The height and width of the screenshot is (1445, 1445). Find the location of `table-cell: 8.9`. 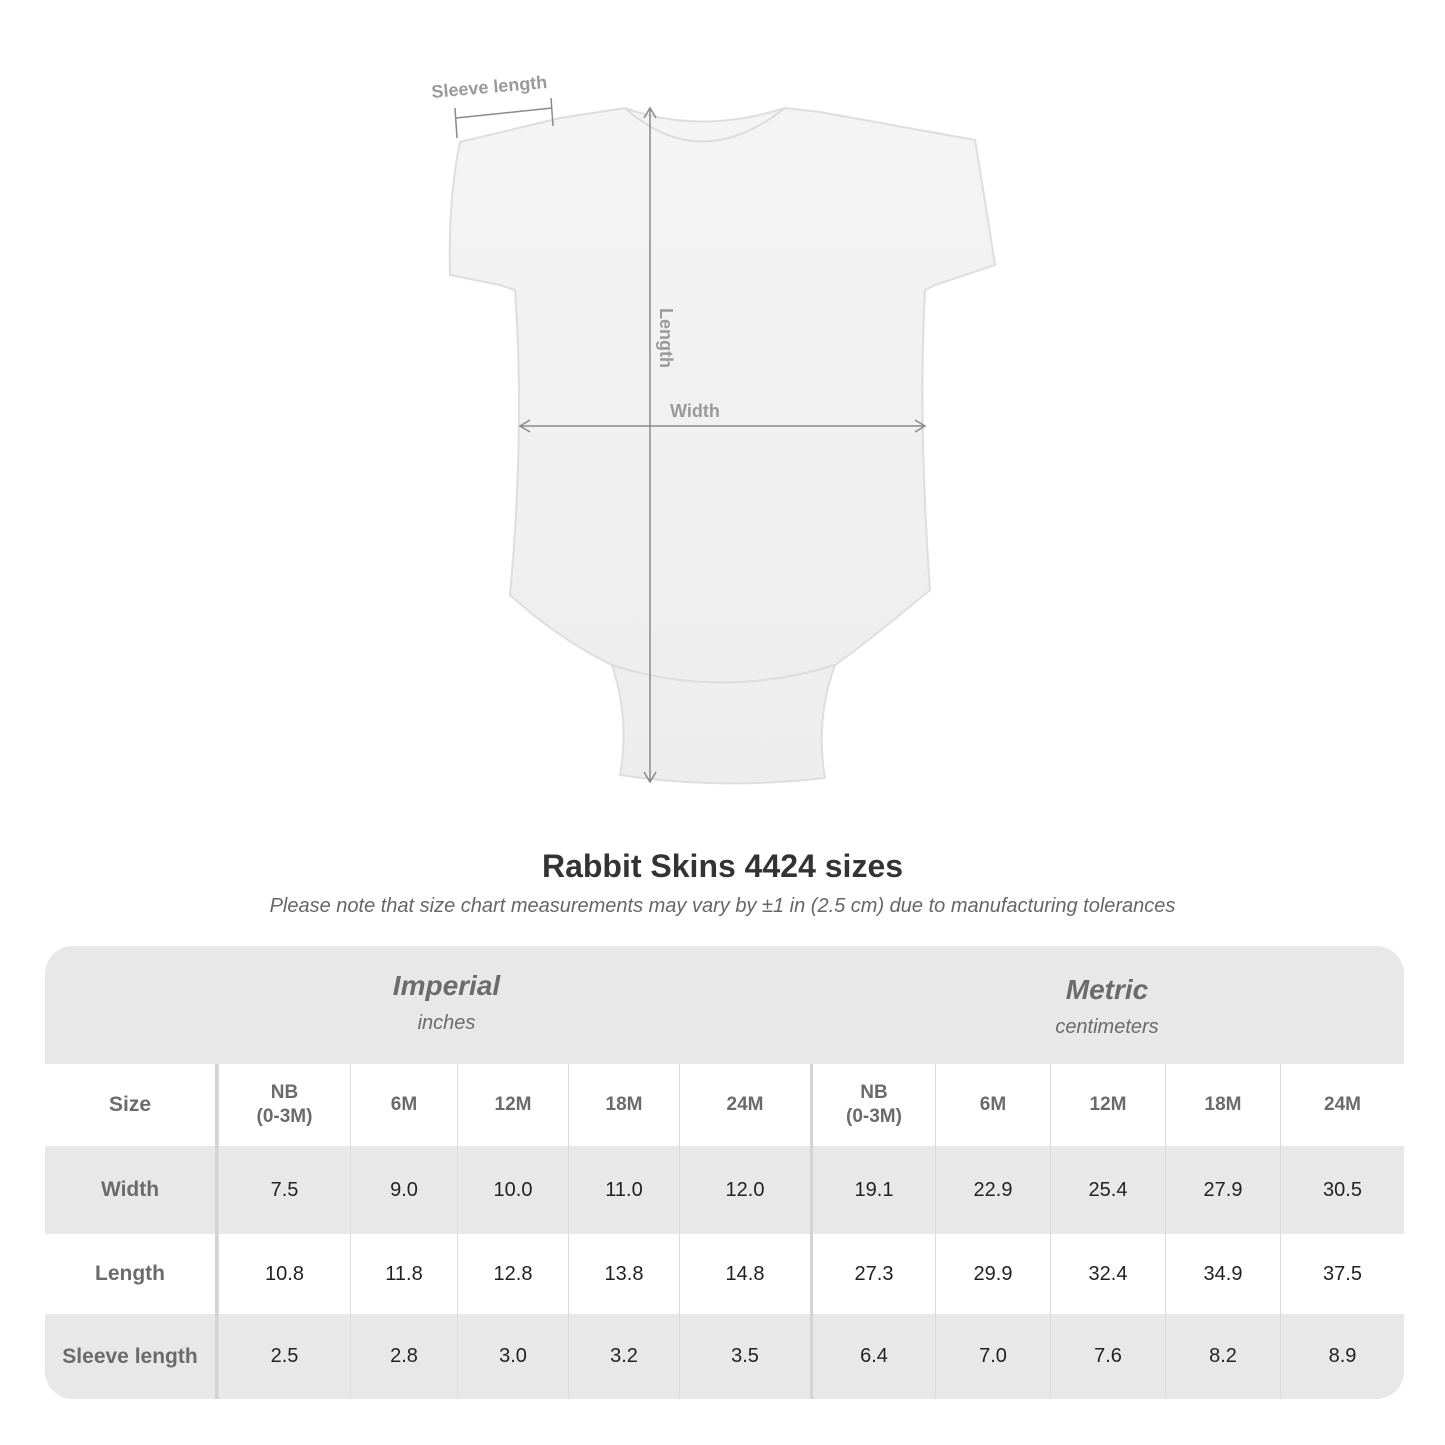

table-cell: 8.9 is located at coordinates (1342, 1356).